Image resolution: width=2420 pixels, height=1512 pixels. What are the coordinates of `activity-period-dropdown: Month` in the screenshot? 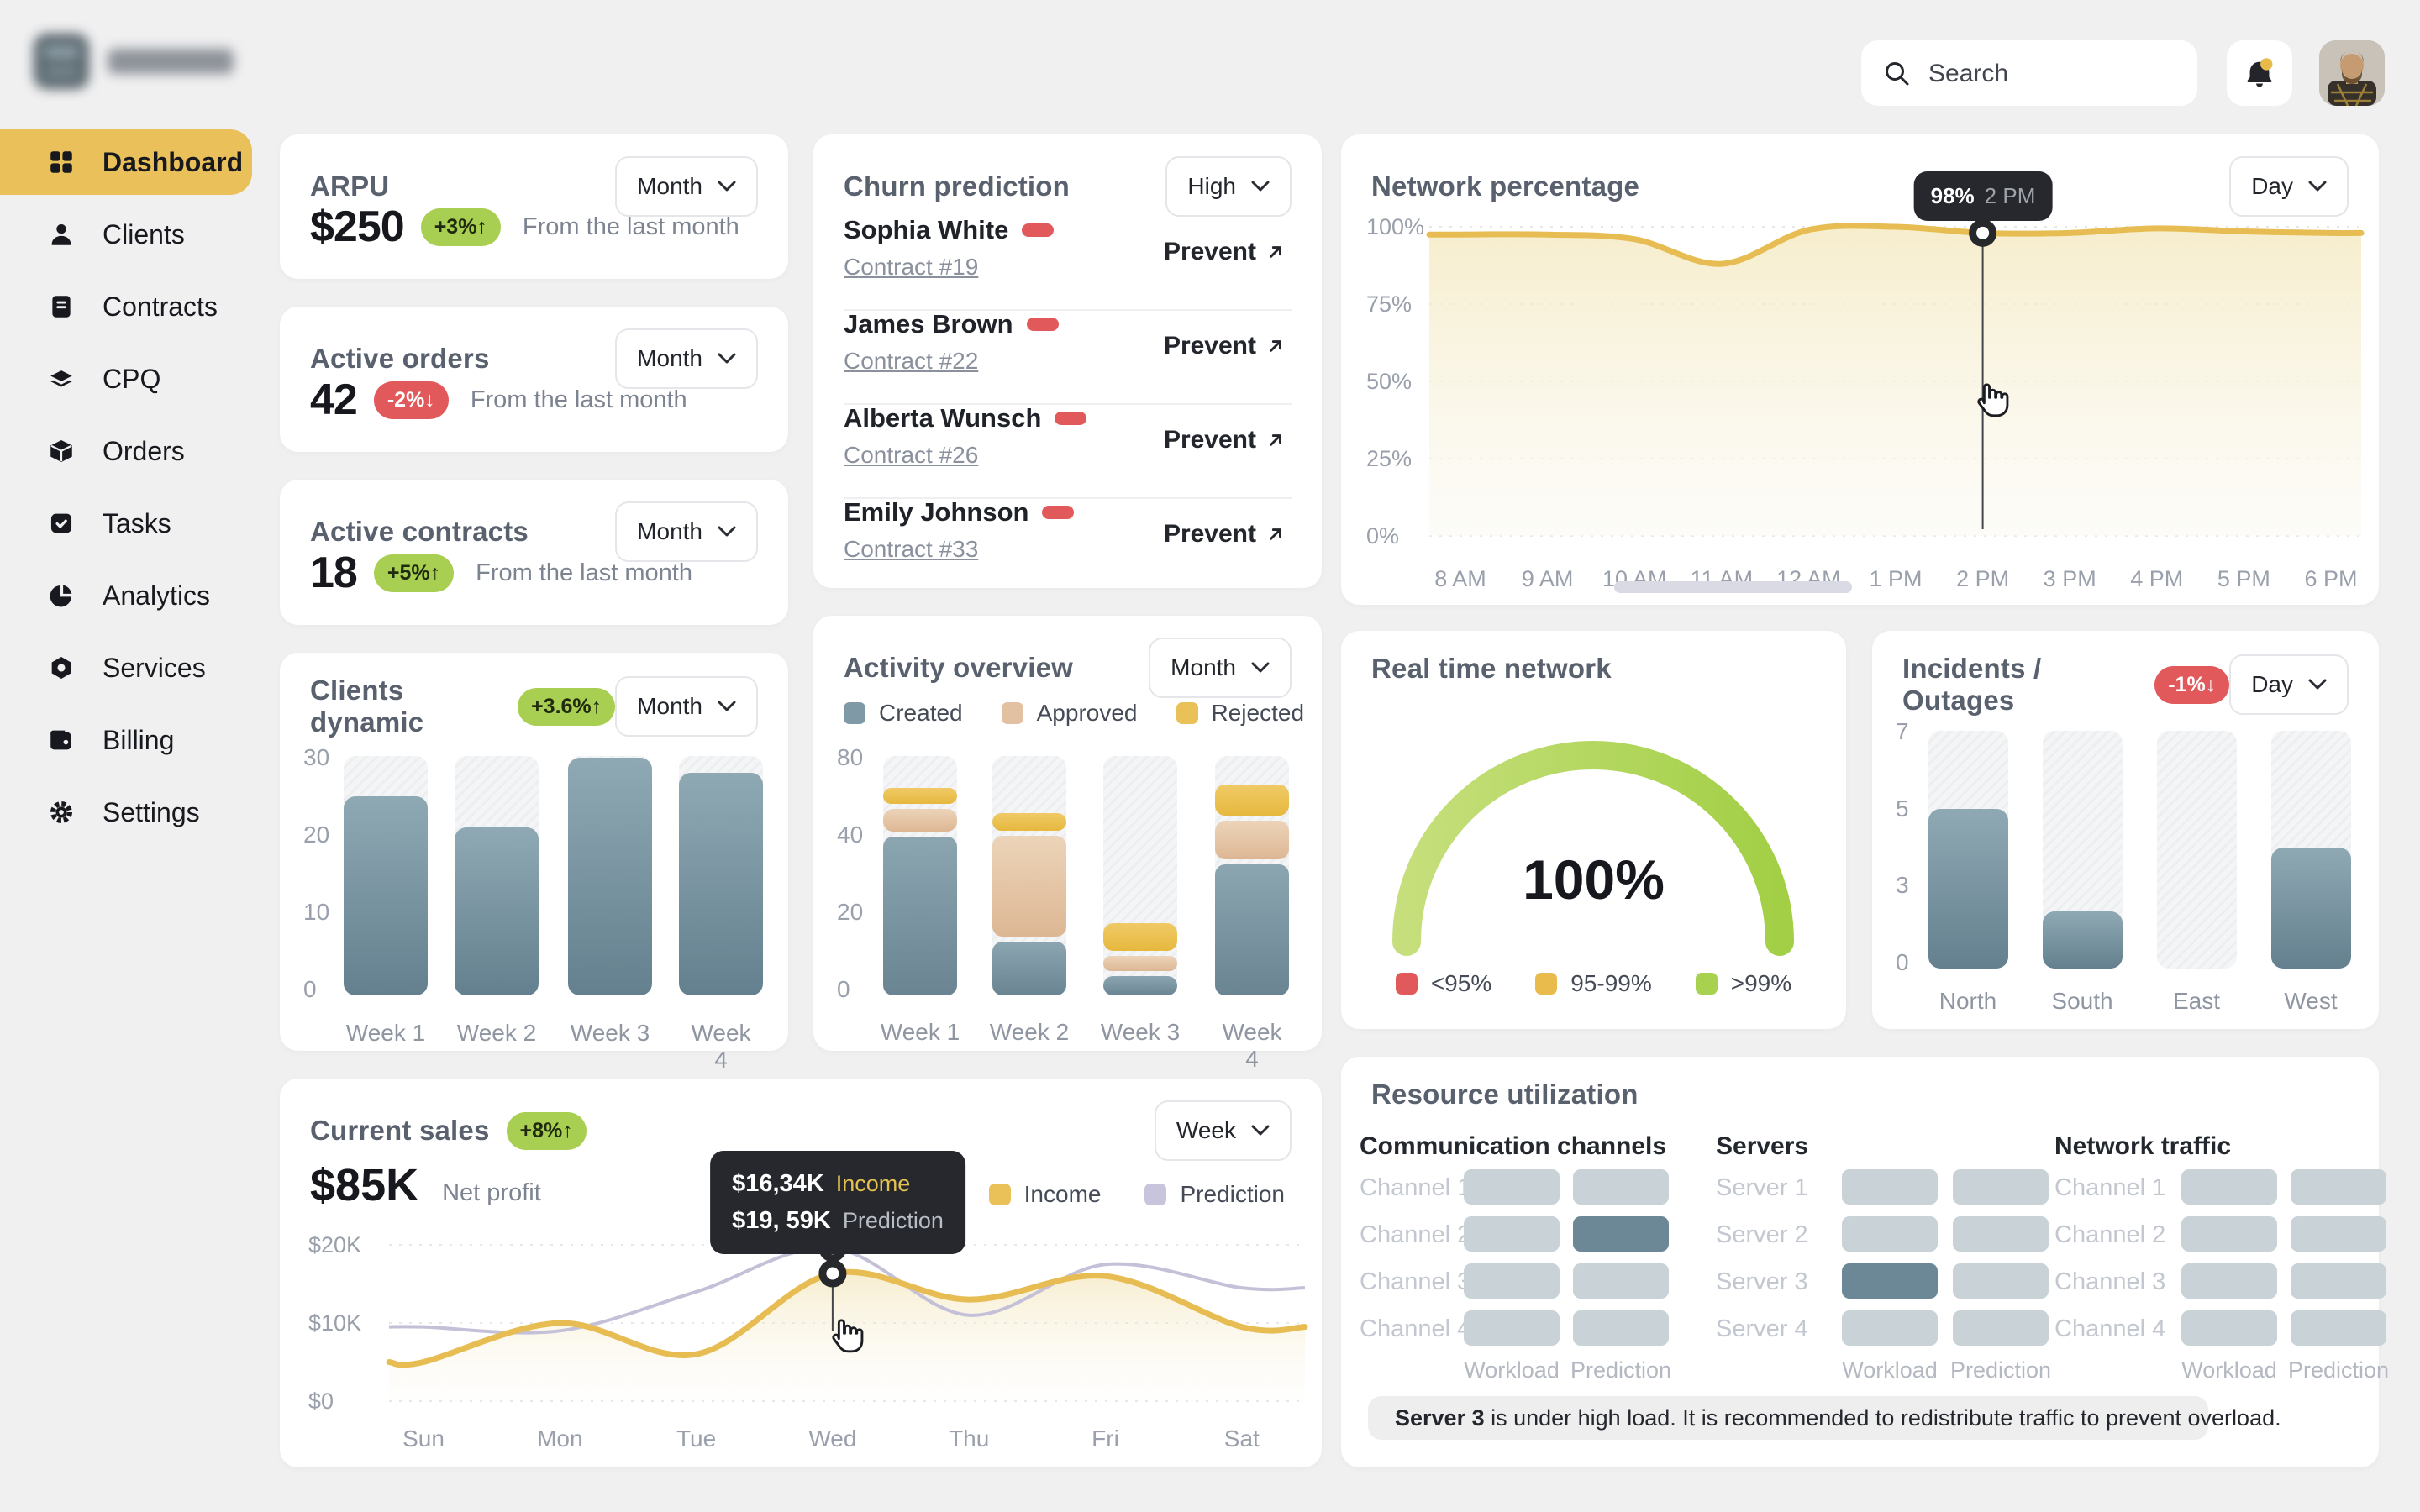 It's located at (1221, 668).